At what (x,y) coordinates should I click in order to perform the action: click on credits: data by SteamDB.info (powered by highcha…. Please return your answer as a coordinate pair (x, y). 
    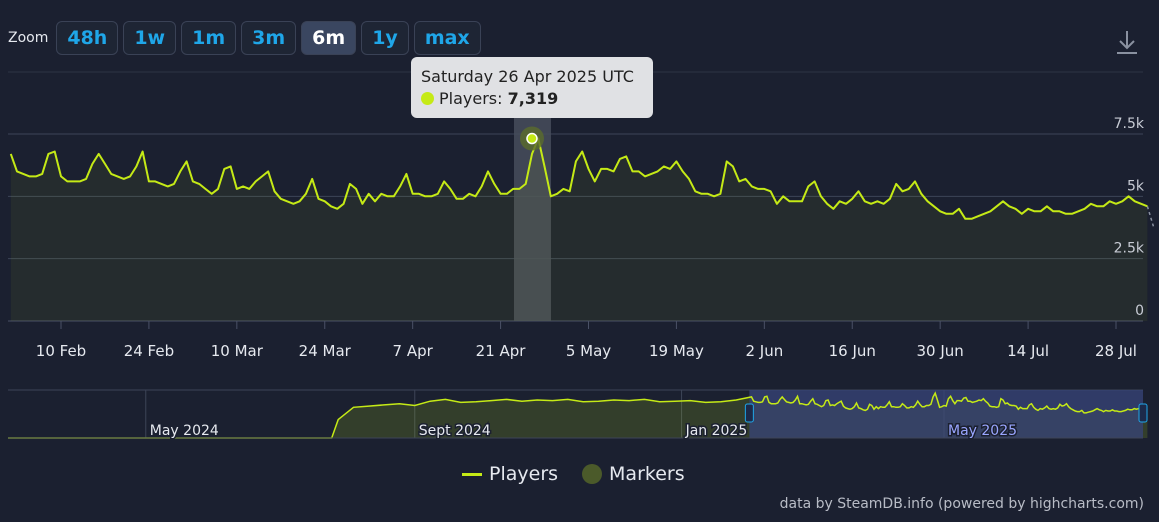
    Looking at the image, I should click on (961, 504).